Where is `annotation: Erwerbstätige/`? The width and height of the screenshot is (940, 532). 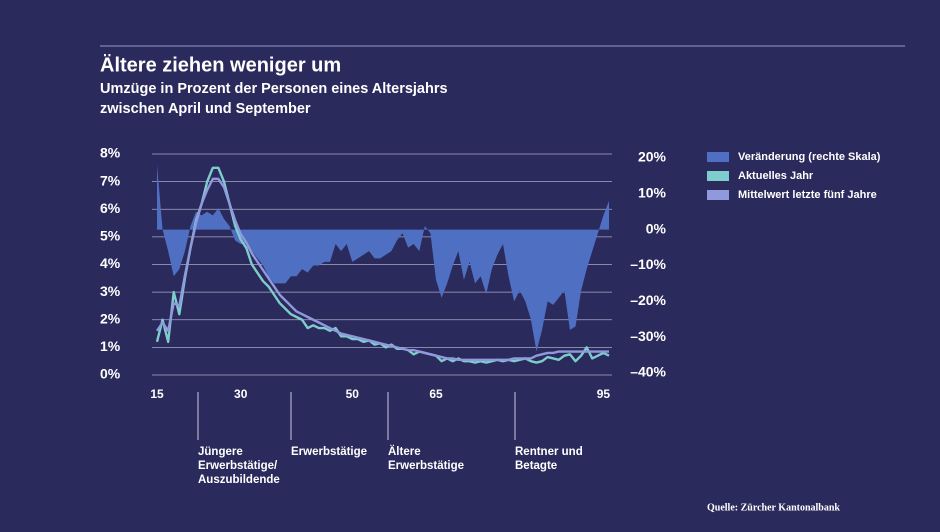
annotation: Erwerbstätige/ is located at coordinates (238, 466).